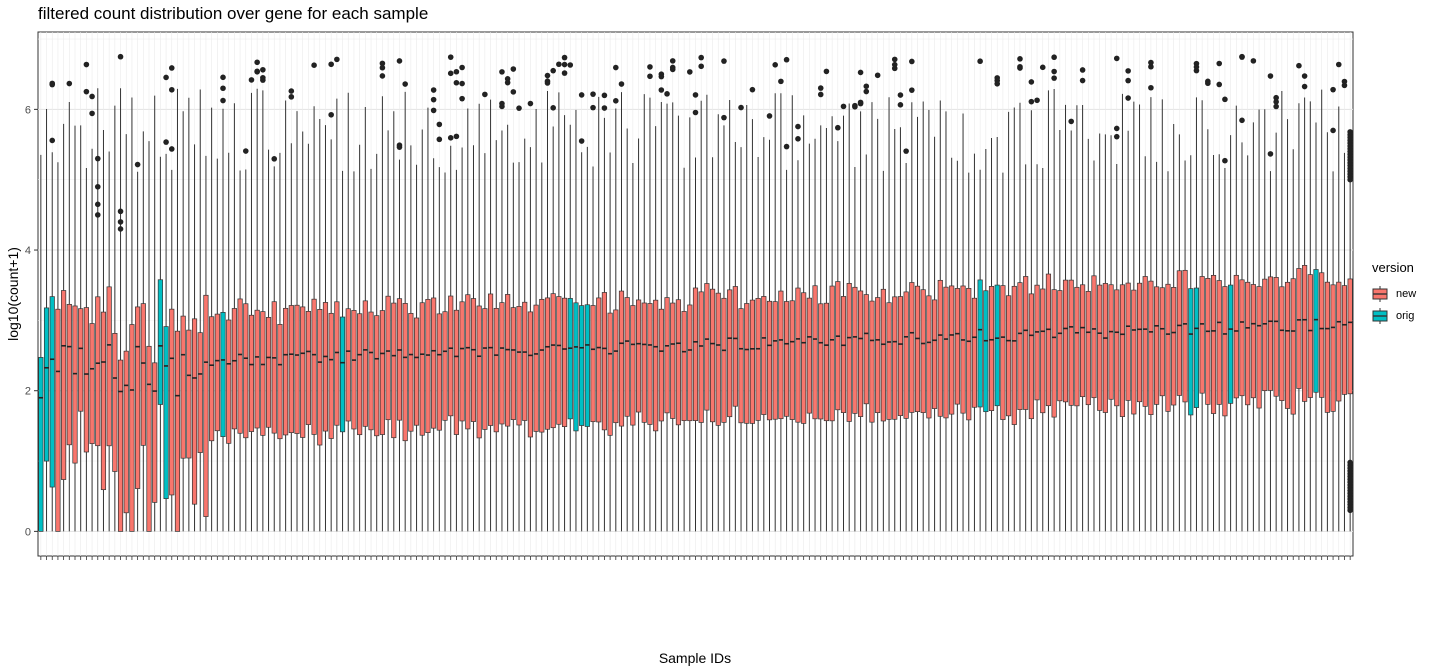 The image size is (1440, 672). Describe the element at coordinates (28, 392) in the screenshot. I see `y-tick-label: 2` at that location.